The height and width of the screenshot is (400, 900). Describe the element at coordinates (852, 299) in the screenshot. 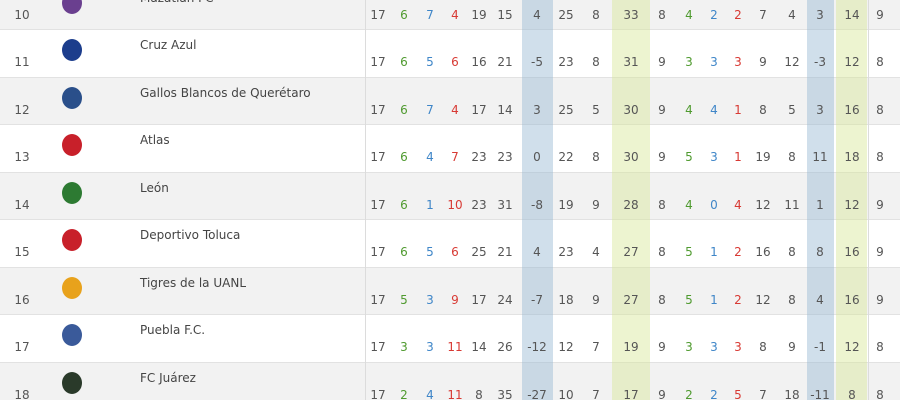

I see `stat: 16` at that location.